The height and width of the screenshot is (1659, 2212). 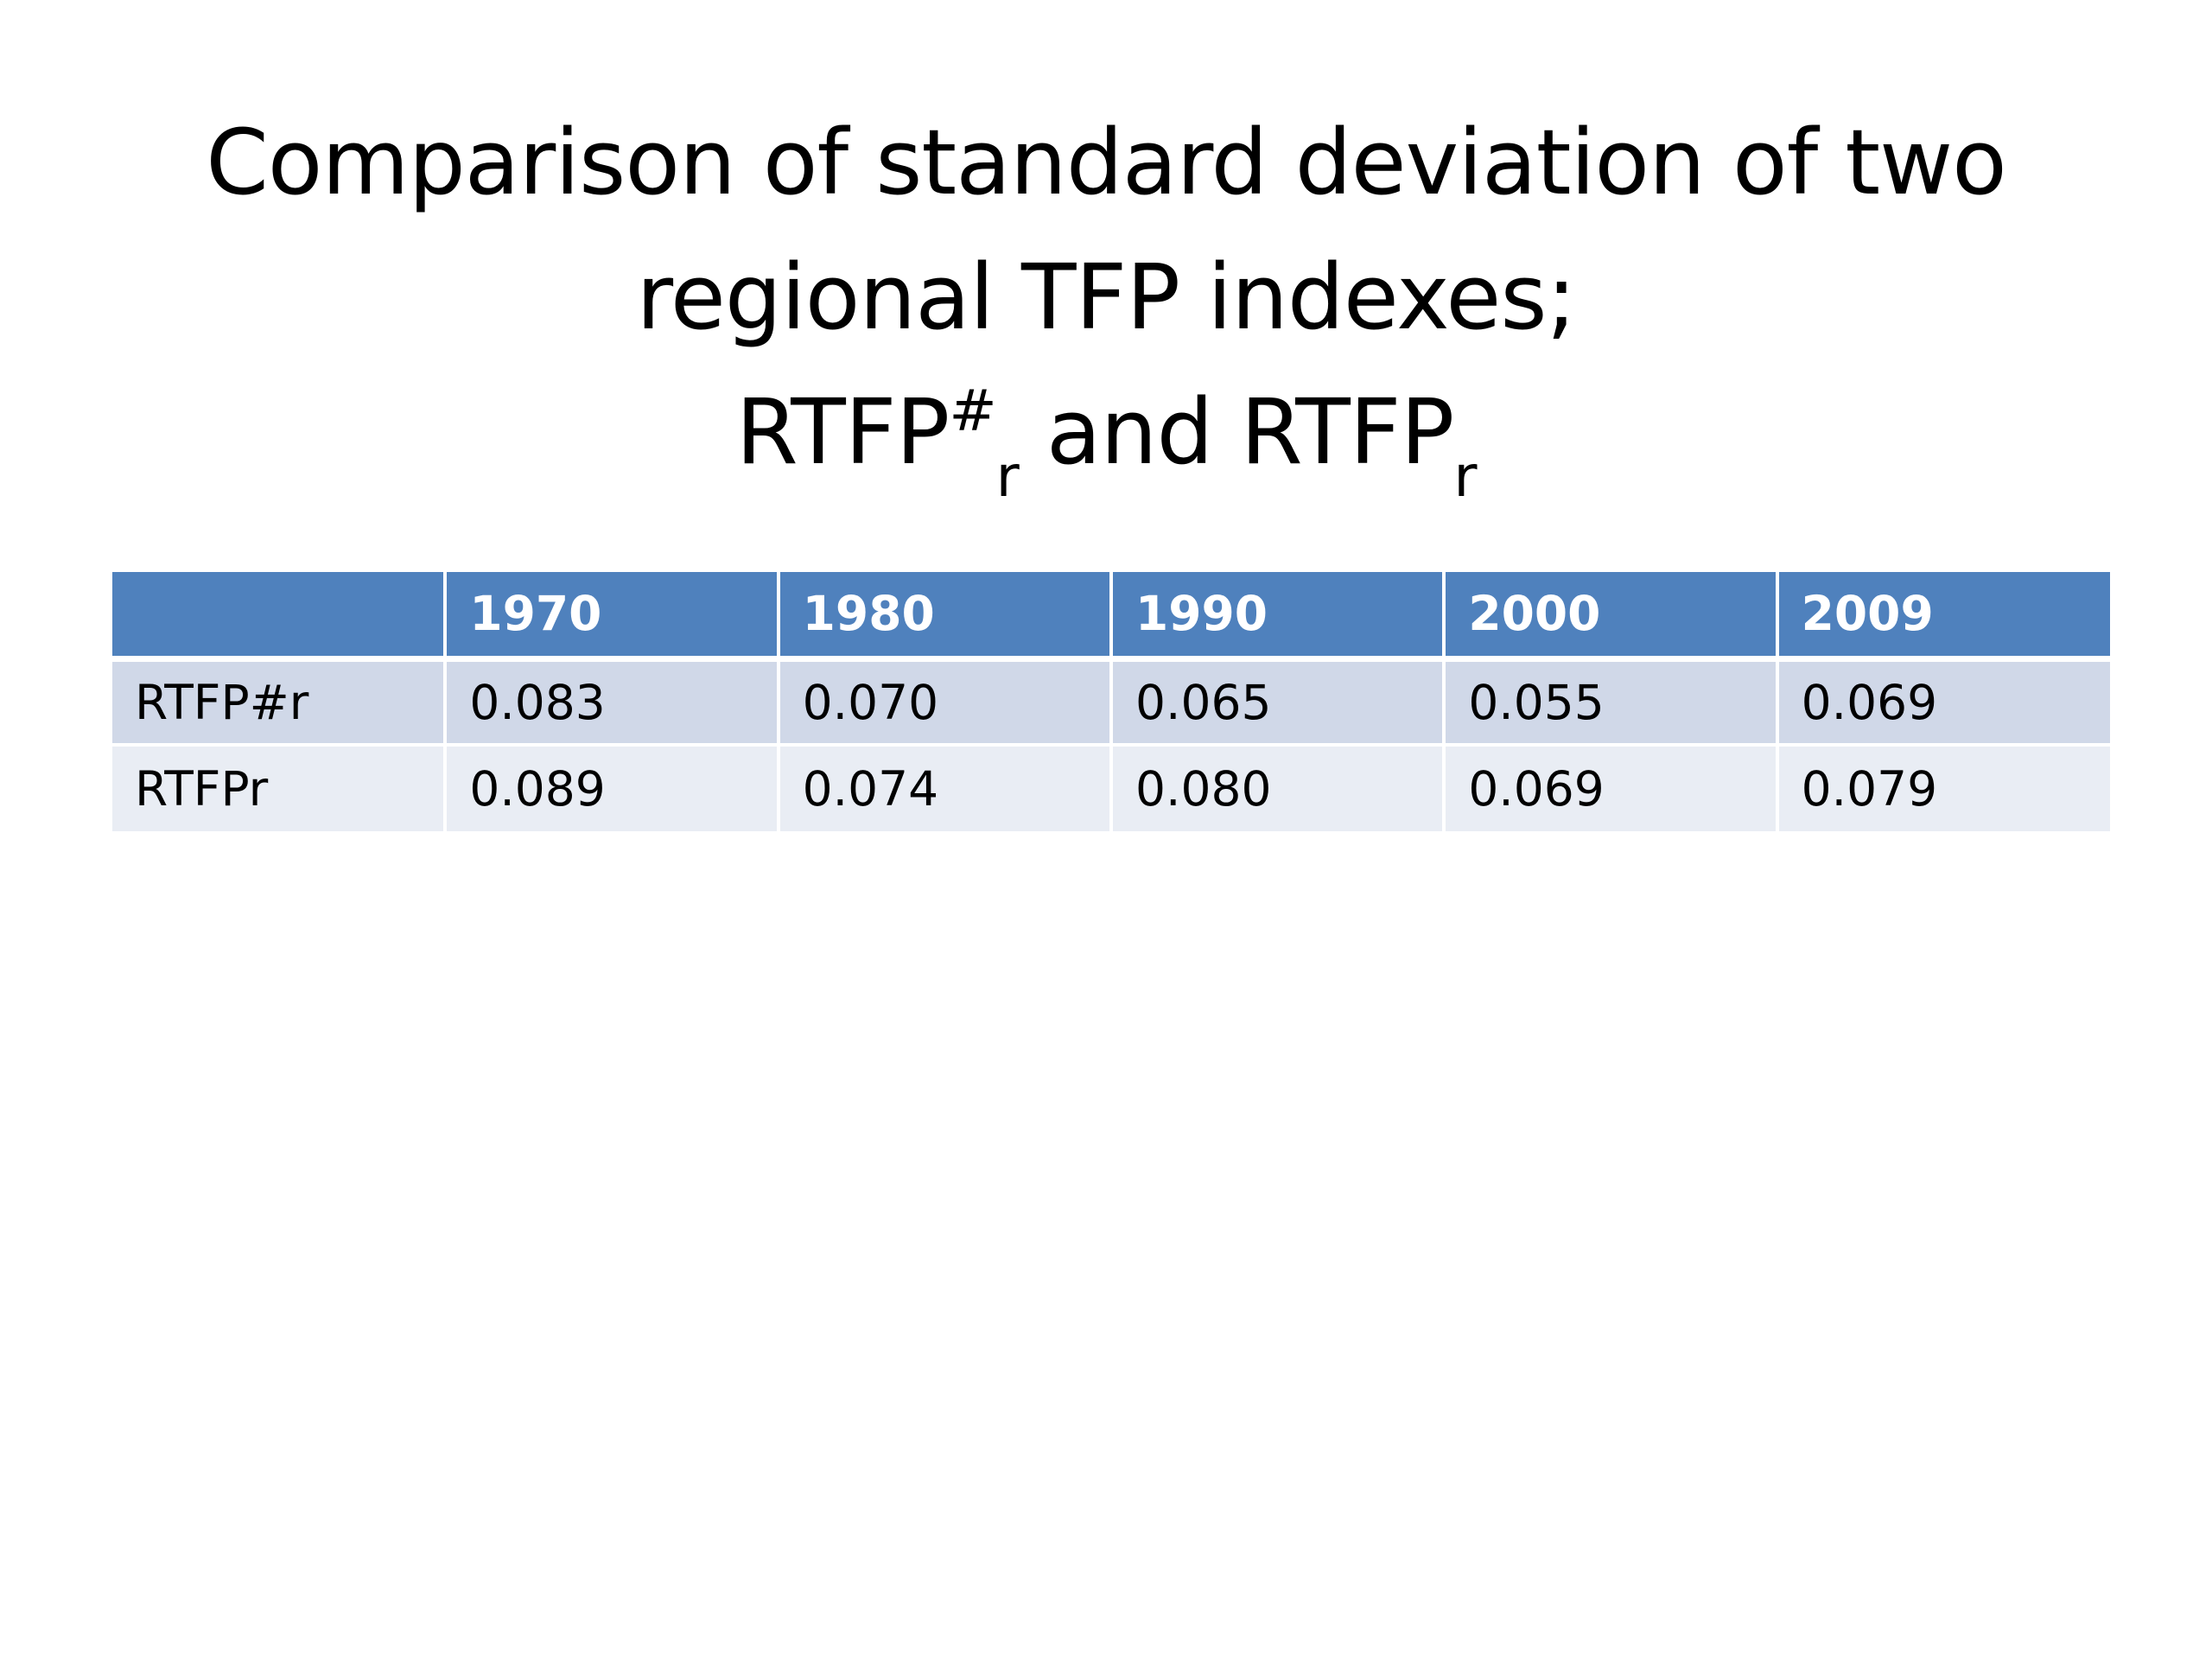 I want to click on table-row: RTFPr 0.089 0.074 0.080 0.069 0.079, so click(x=1111, y=788).